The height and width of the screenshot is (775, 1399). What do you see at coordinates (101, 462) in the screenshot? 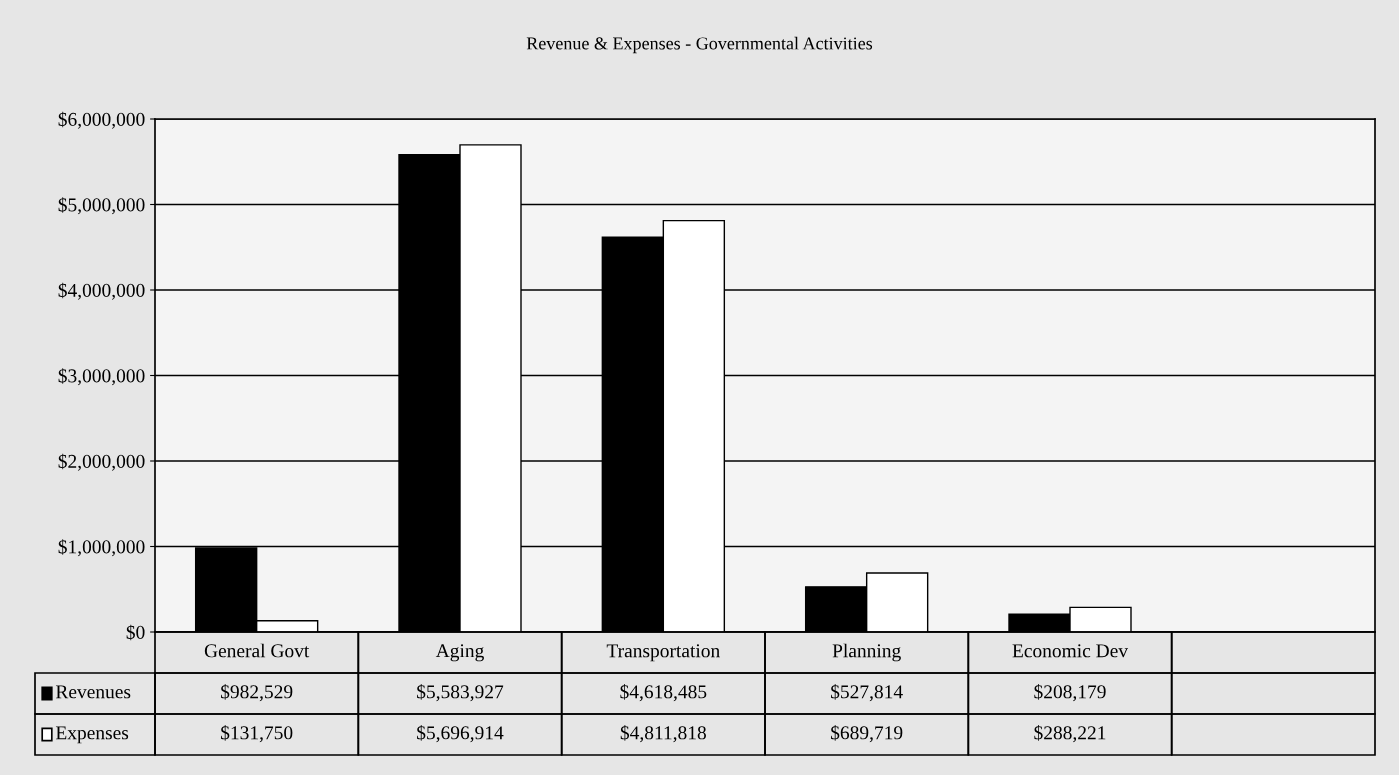
I see `y-tick-label: $2,000,000` at bounding box center [101, 462].